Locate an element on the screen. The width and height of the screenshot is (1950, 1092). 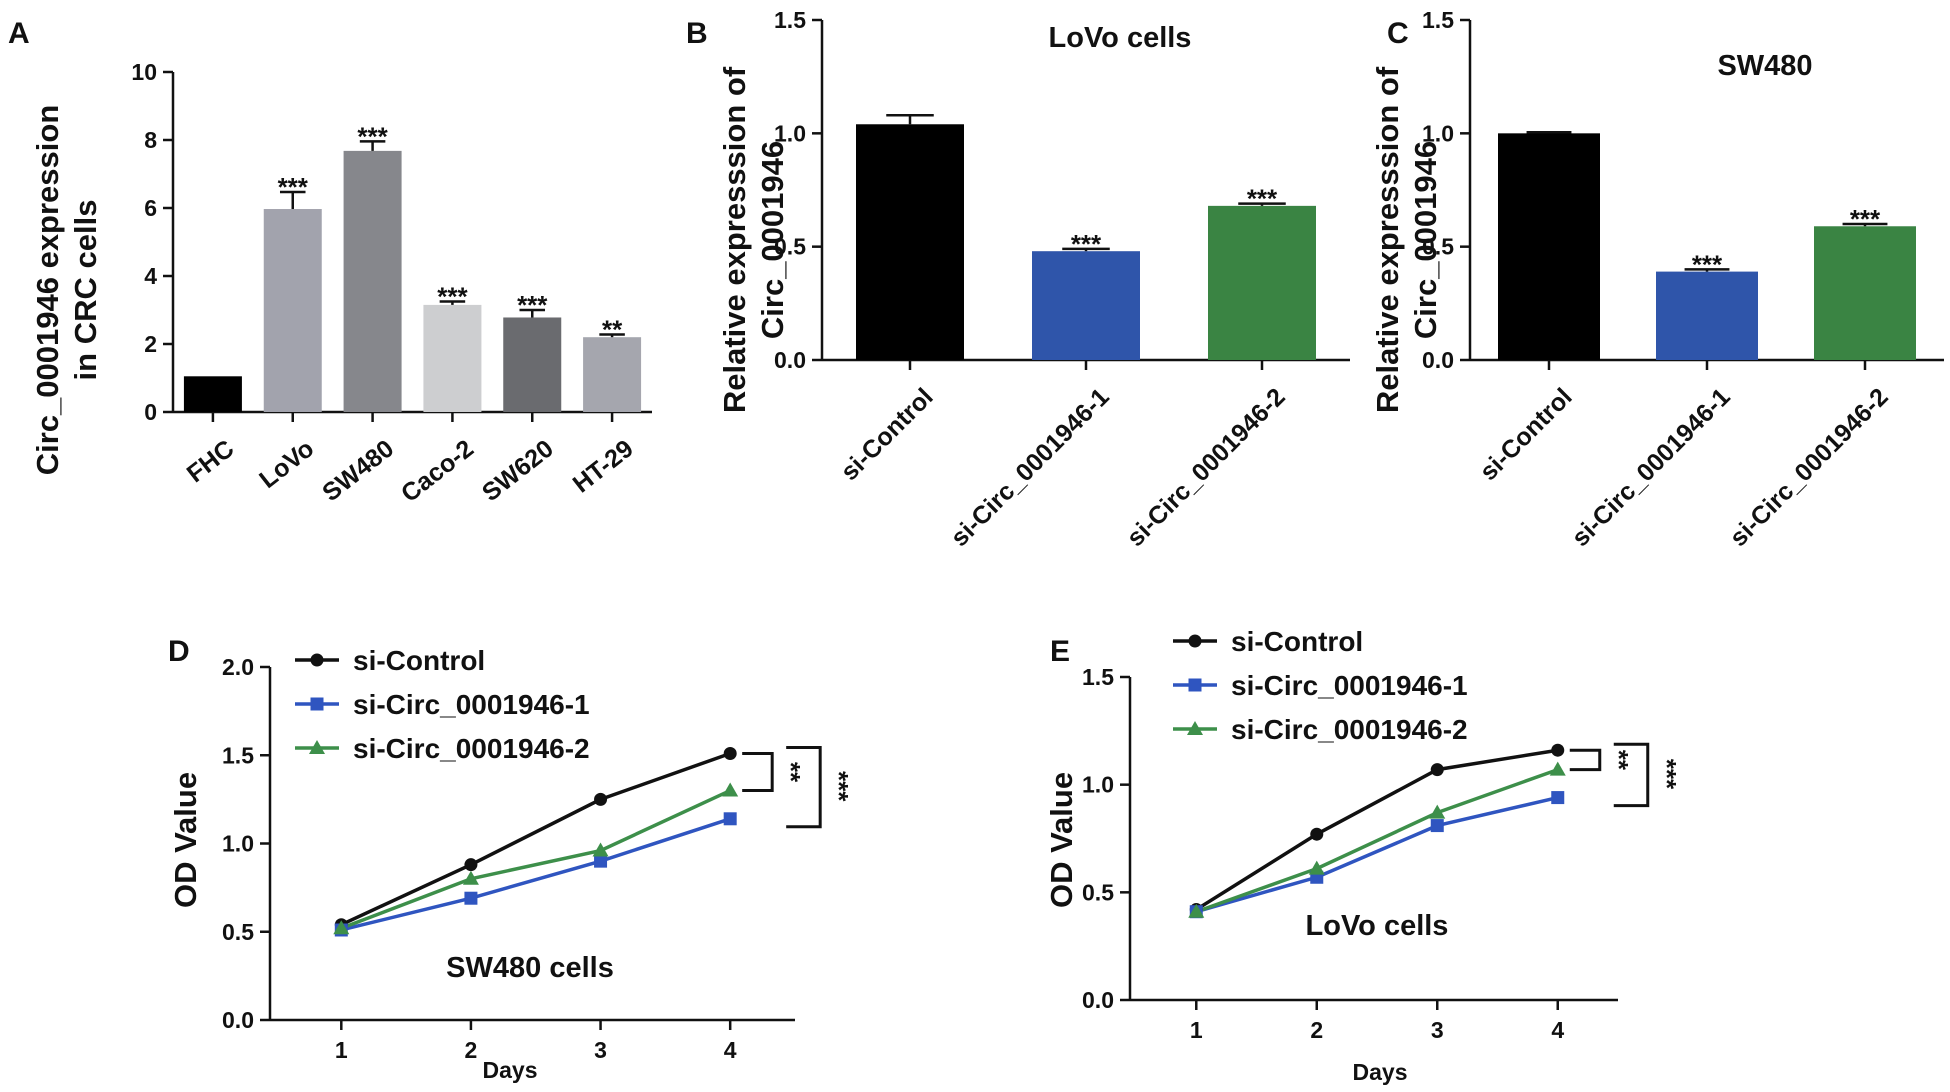
panel-a-y-tick-label: 8 is located at coordinates (150, 140).